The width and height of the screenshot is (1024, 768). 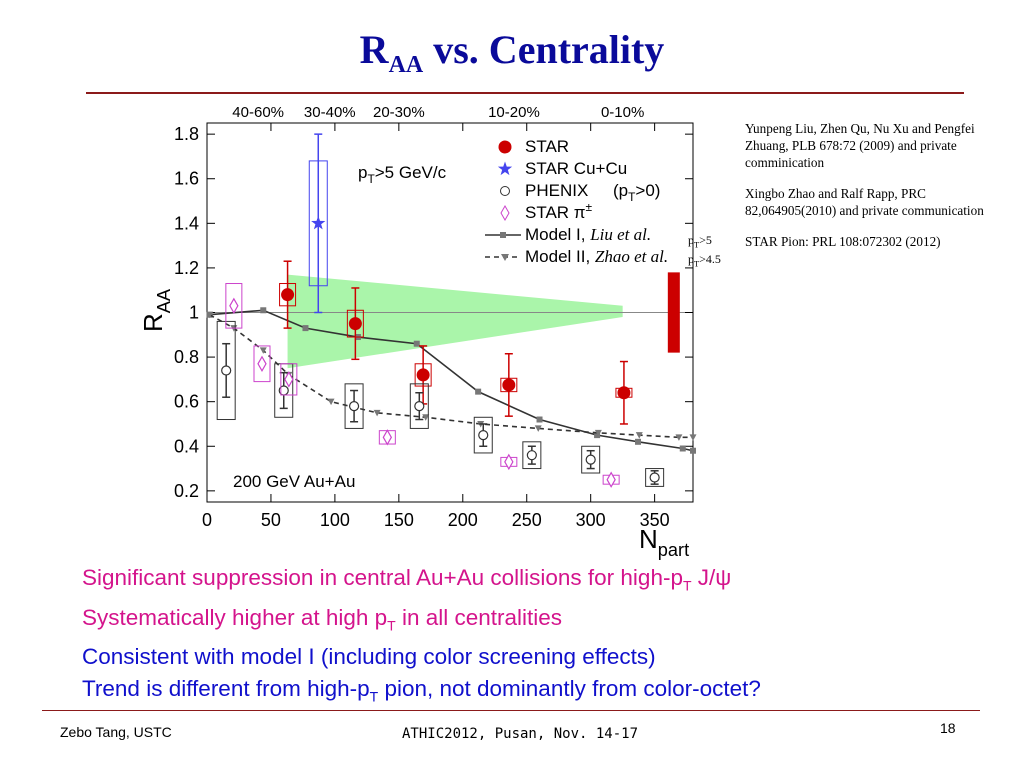 I want to click on y-tick-label: 1.2, so click(x=186, y=268).